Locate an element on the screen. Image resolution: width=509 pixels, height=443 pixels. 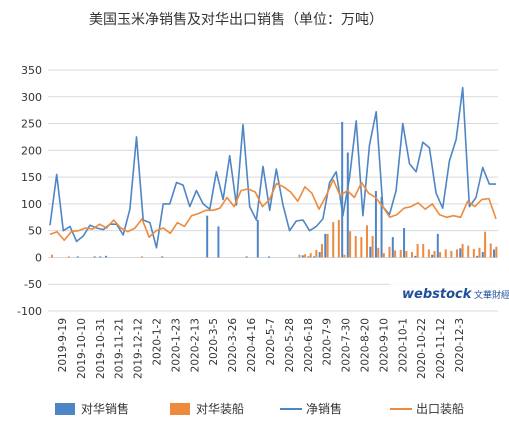
x-tick-label: 2020-6-18 is located at coordinates (309, 345).